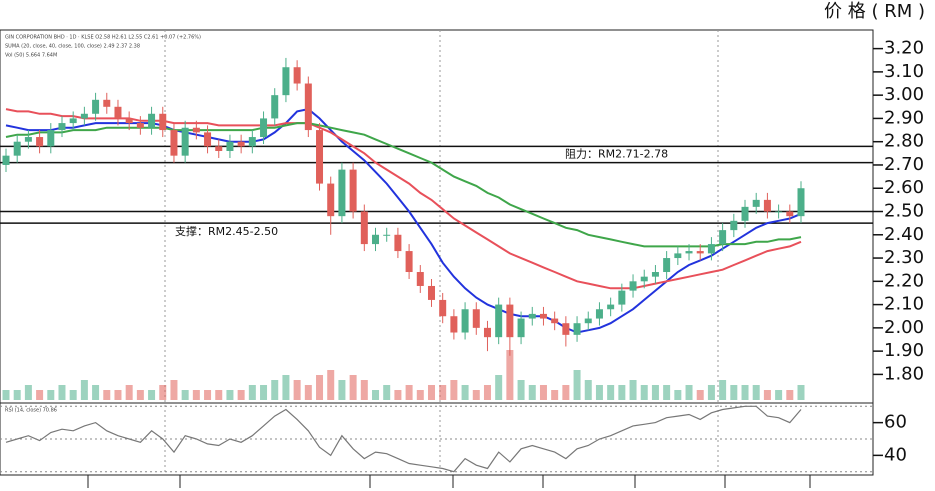 The image size is (935, 491). I want to click on axis-title: 价 格 ( RM ), so click(874, 11).